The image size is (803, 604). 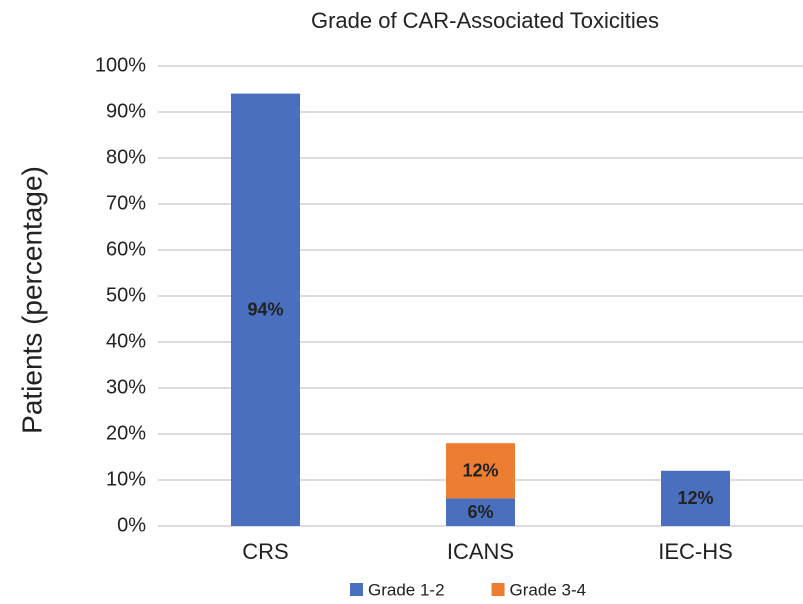 What do you see at coordinates (126, 157) in the screenshot?
I see `y-tick-label: 80%` at bounding box center [126, 157].